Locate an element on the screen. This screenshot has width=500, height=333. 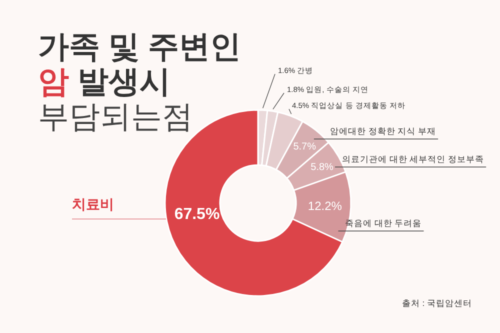
slice-label: 죽음에 대한 두려움 is located at coordinates (383, 223).